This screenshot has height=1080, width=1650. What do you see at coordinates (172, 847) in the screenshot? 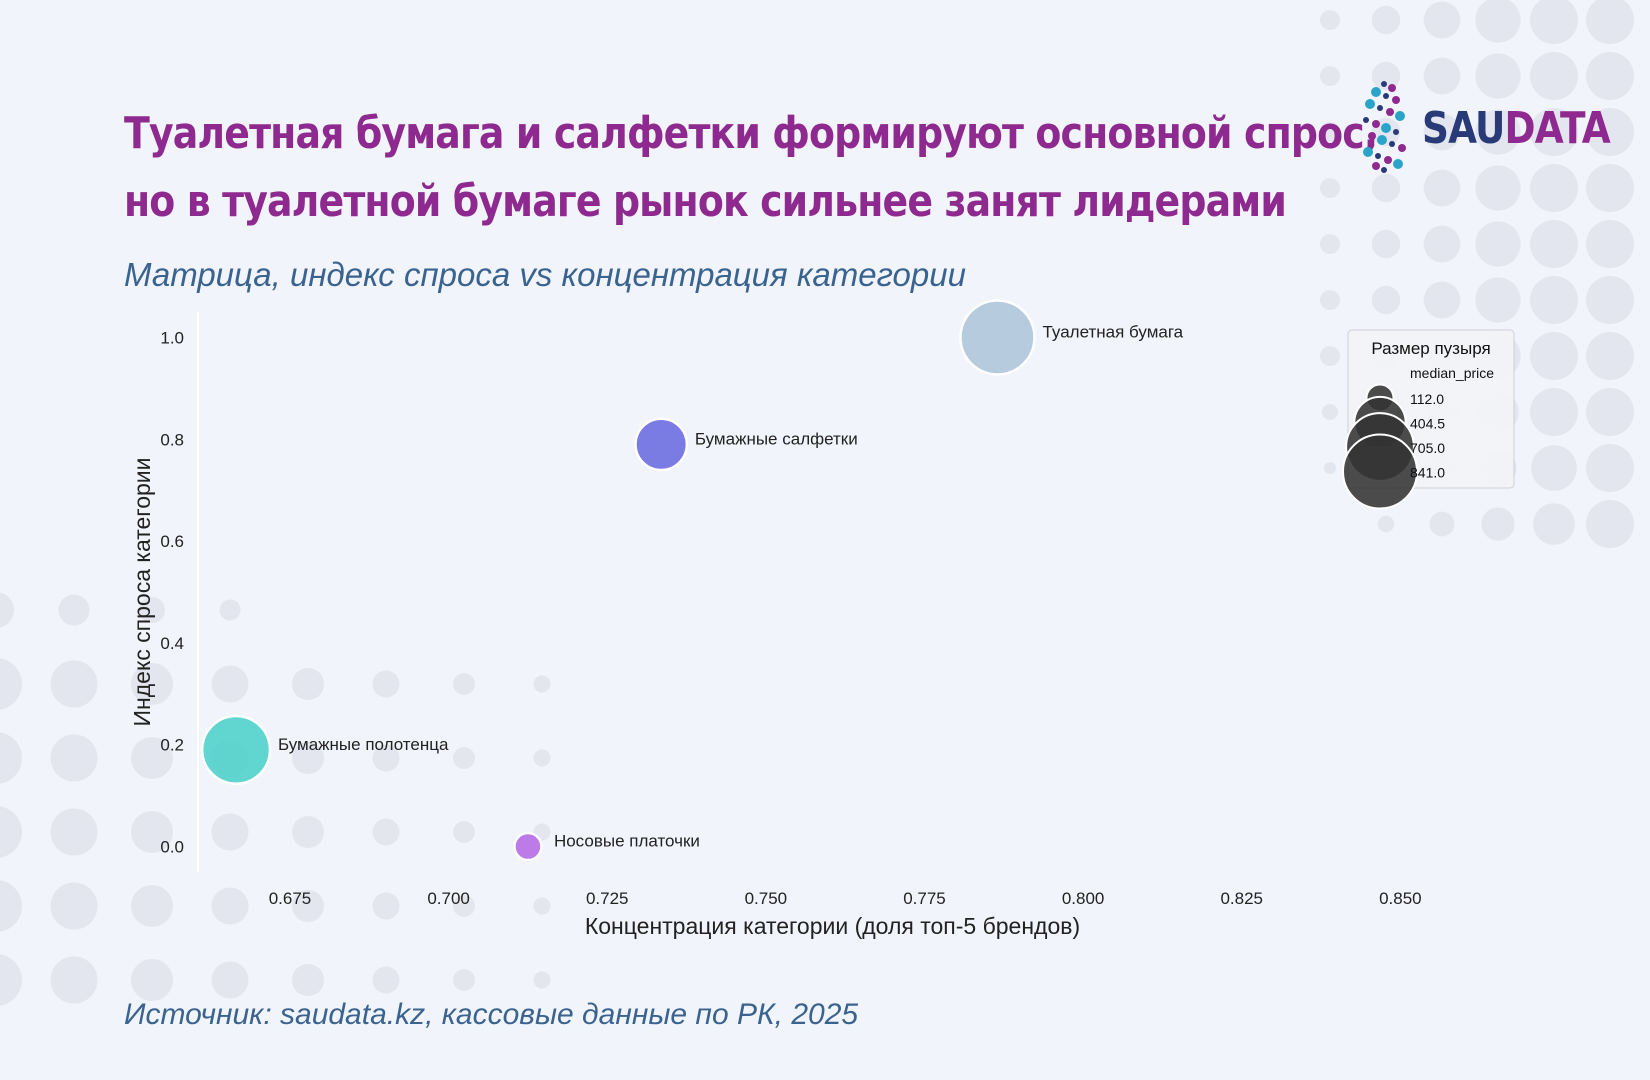
I see `y-tick-label: 0.0` at bounding box center [172, 847].